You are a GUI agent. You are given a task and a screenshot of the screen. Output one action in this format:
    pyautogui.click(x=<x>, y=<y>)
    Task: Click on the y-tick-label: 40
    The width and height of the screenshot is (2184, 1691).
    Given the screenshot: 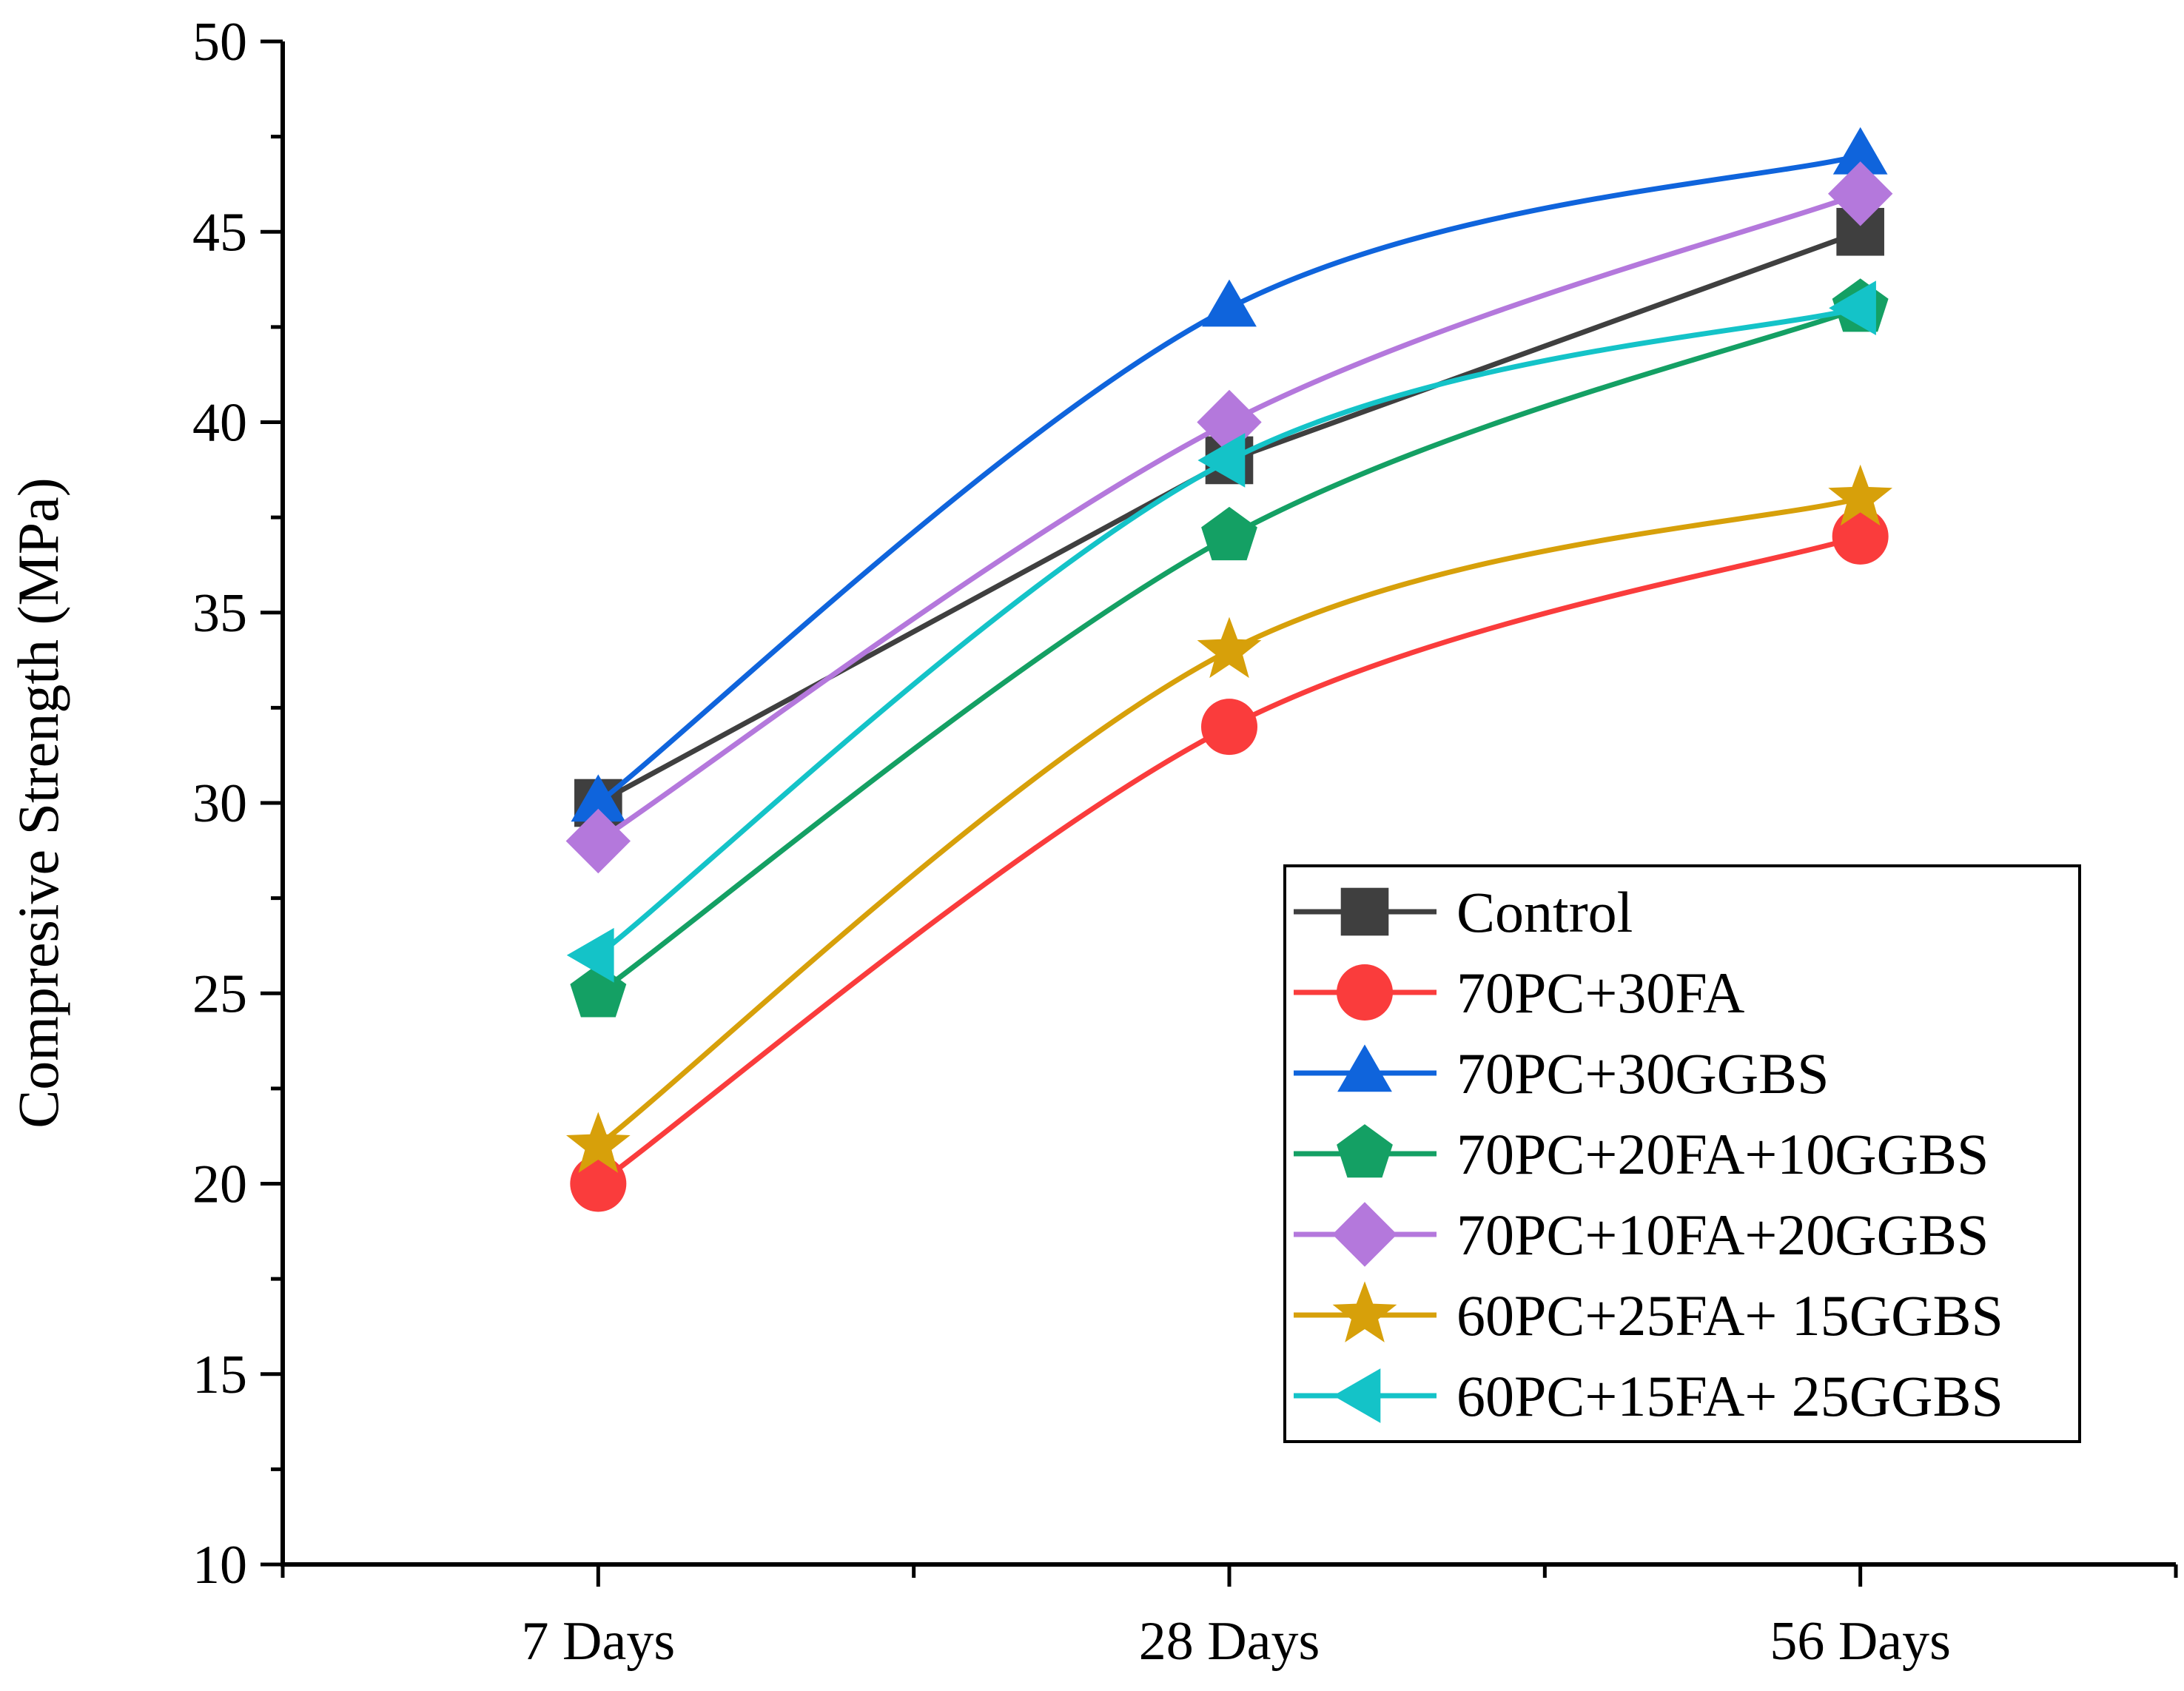 What is the action you would take?
    pyautogui.click(x=219, y=423)
    